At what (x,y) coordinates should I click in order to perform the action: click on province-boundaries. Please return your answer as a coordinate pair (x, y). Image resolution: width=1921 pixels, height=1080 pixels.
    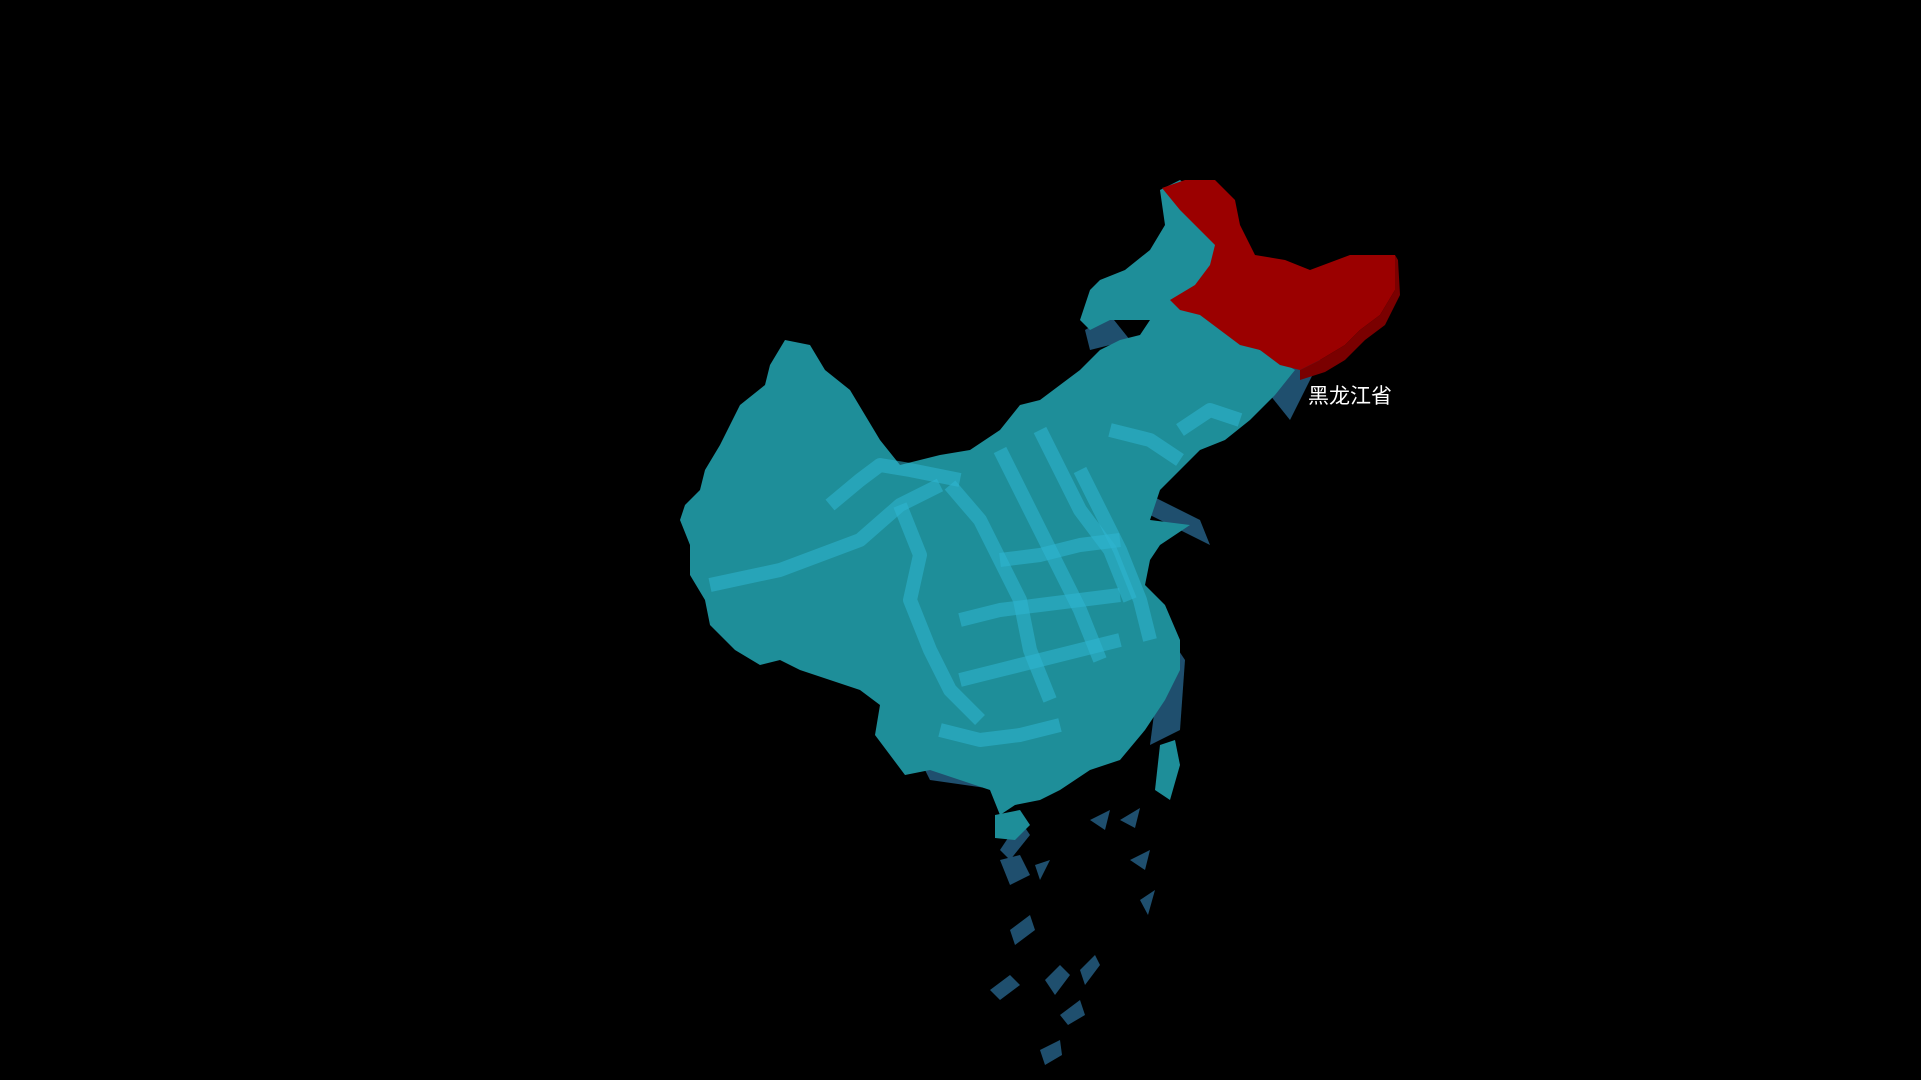
    Looking at the image, I should click on (975, 575).